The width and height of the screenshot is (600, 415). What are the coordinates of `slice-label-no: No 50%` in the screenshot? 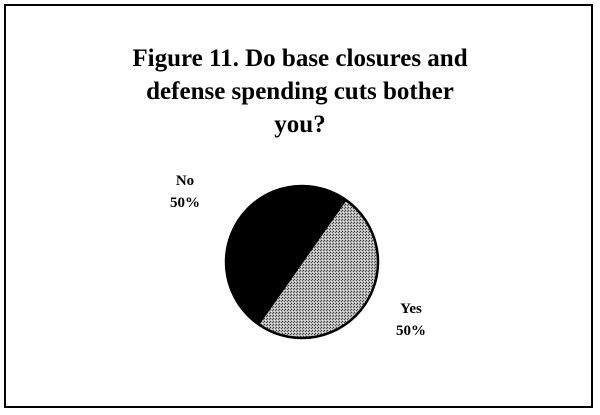 It's located at (185, 192).